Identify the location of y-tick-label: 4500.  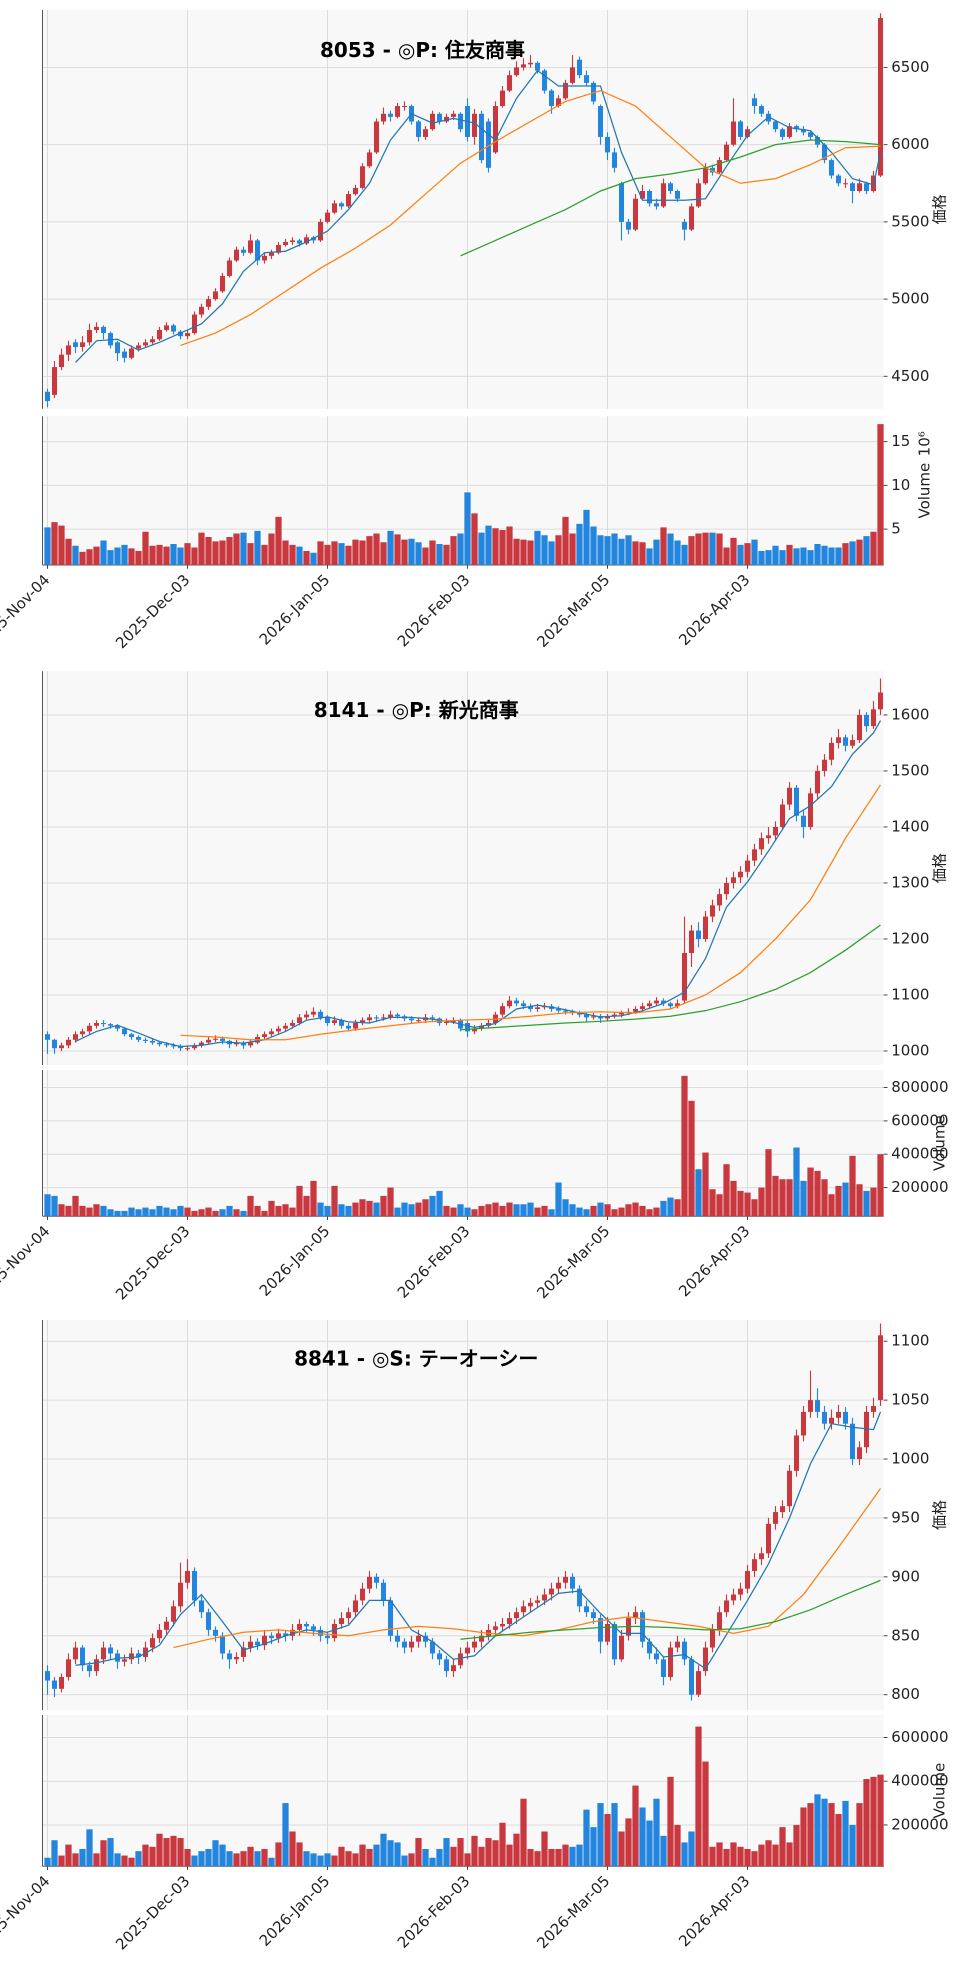
(910, 376).